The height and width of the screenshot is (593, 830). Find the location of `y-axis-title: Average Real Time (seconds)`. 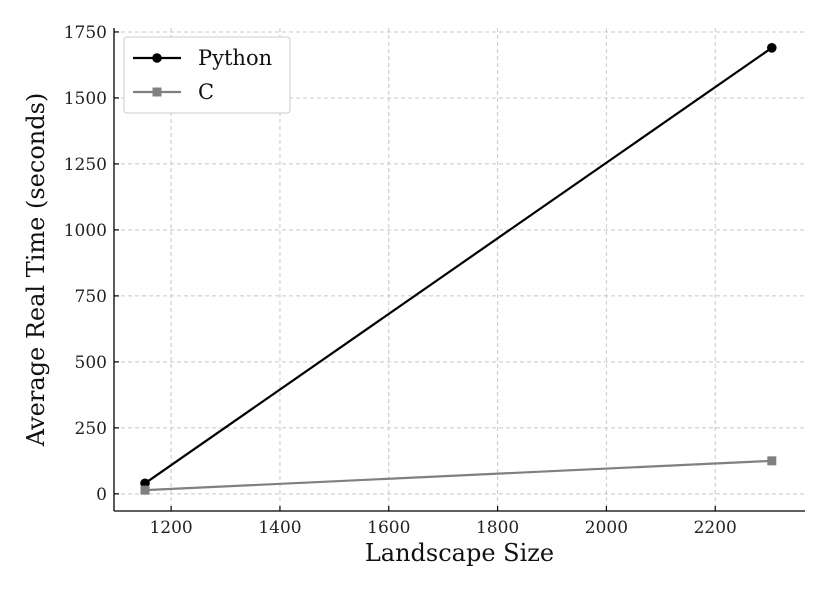

y-axis-title: Average Real Time (seconds) is located at coordinates (36, 270).